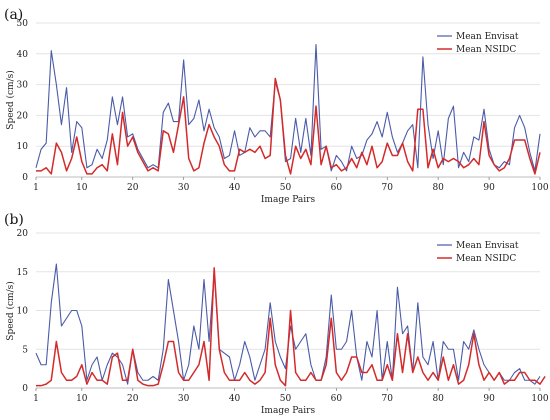 This screenshot has height=420, width=550. I want to click on y-tick-label: 50, so click(23, 24).